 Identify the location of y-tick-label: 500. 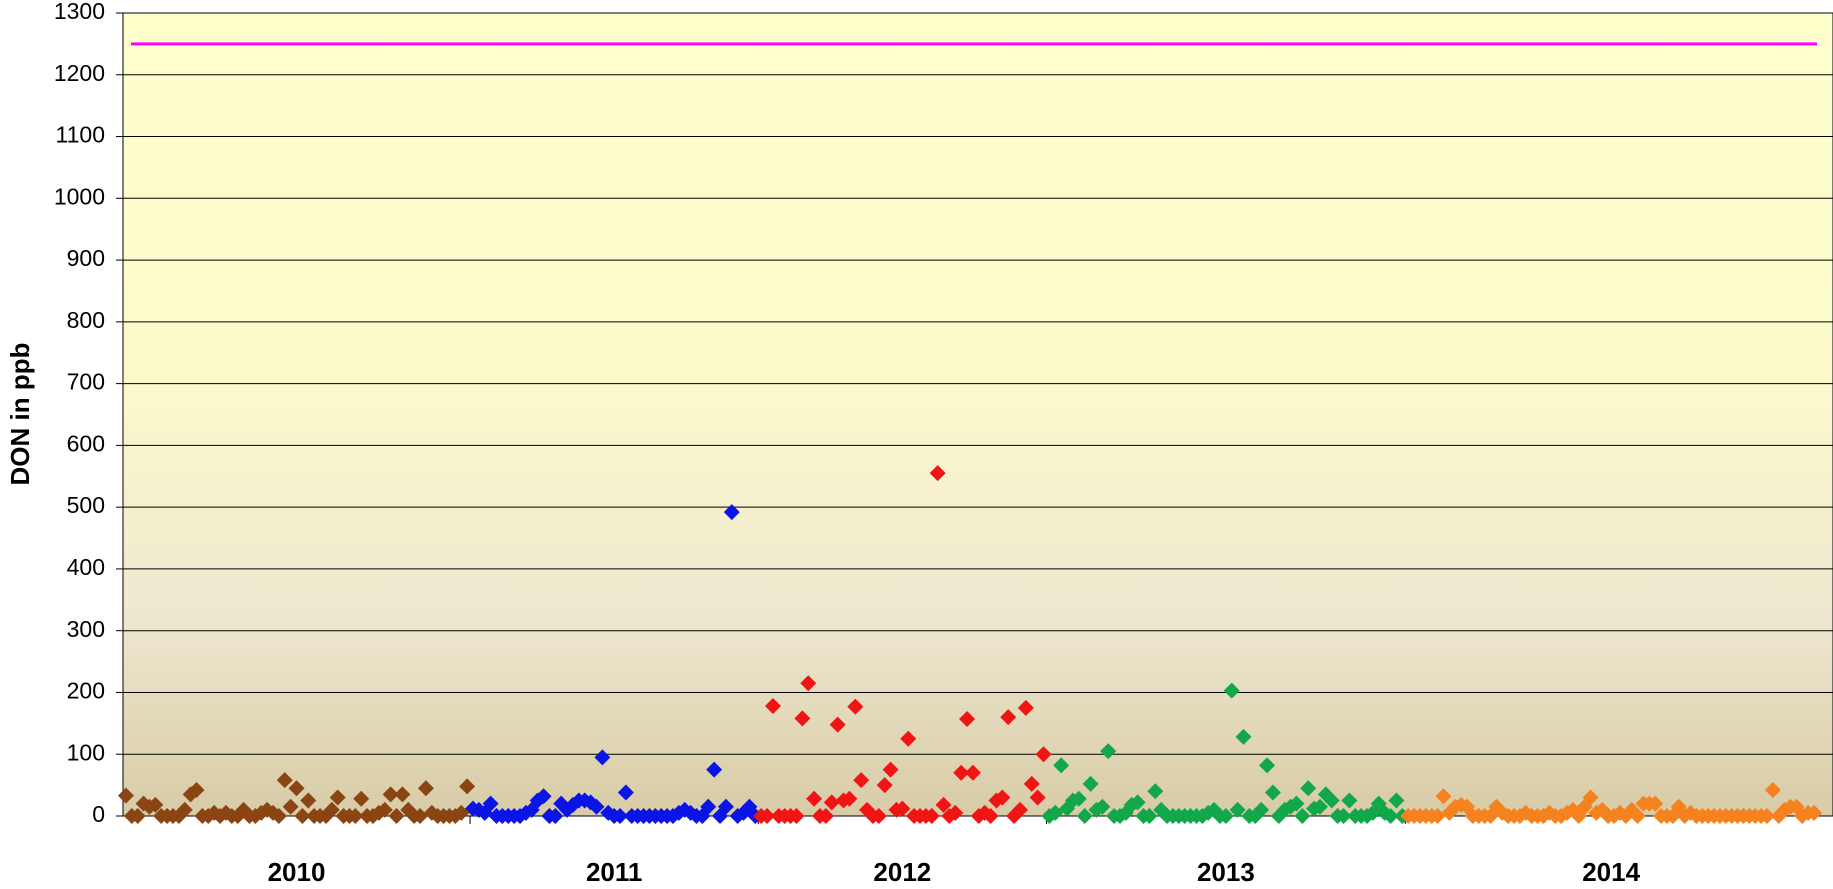
(86, 505).